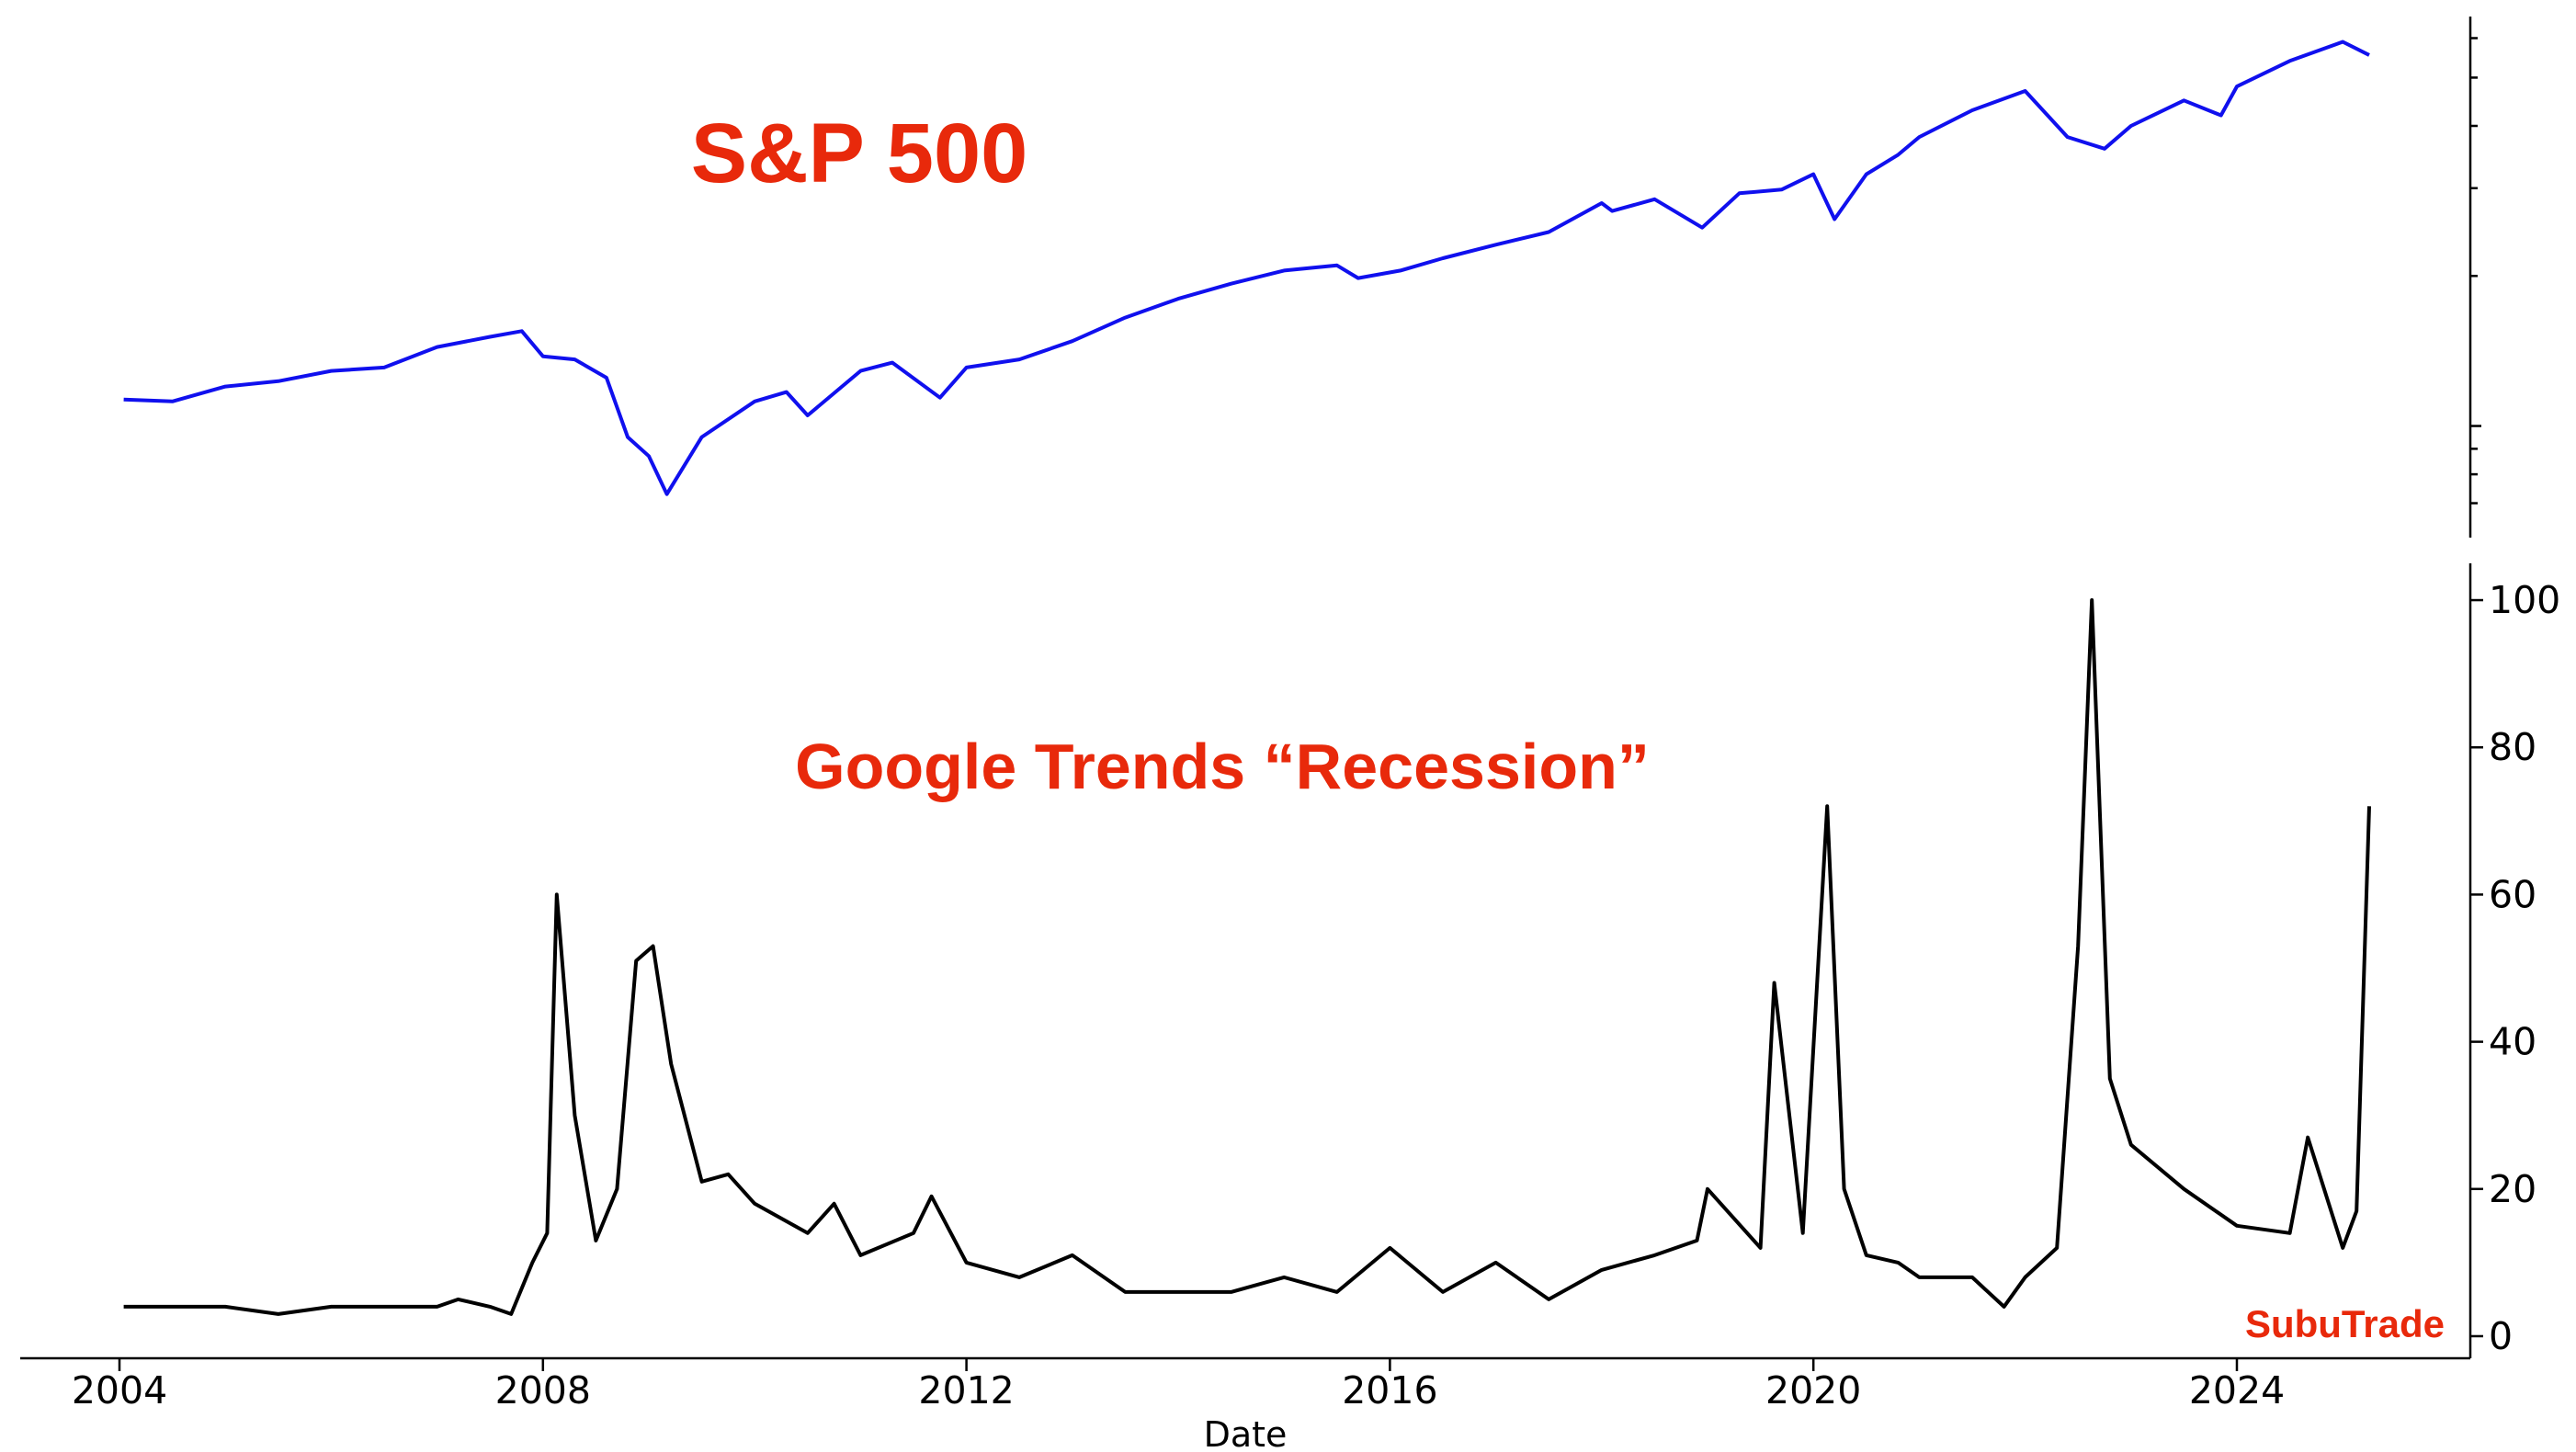  Describe the element at coordinates (1390, 1390) in the screenshot. I see `x-tick-label: 2016` at that location.